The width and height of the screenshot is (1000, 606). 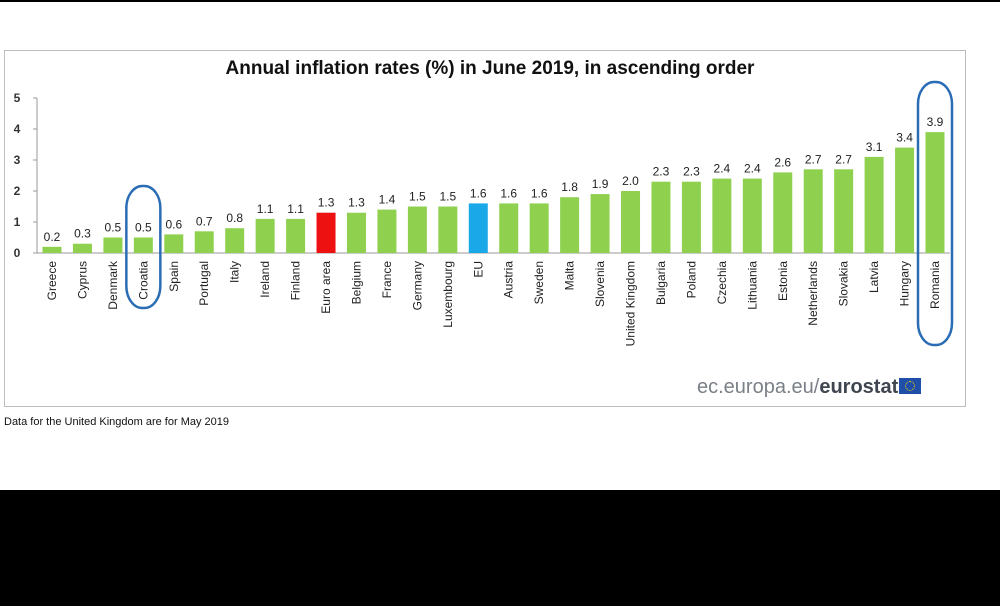 What do you see at coordinates (691, 217) in the screenshot?
I see `bar-poland` at bounding box center [691, 217].